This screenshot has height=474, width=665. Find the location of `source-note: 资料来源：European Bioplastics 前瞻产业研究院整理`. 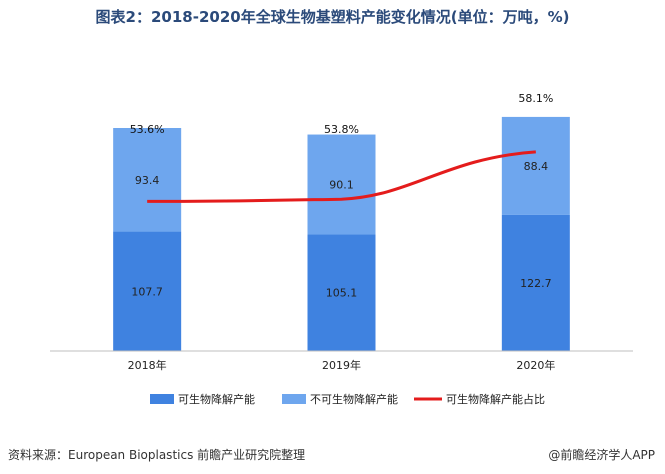

source-note: 资料来源：European Bioplastics 前瞻产业研究院整理 is located at coordinates (157, 455).